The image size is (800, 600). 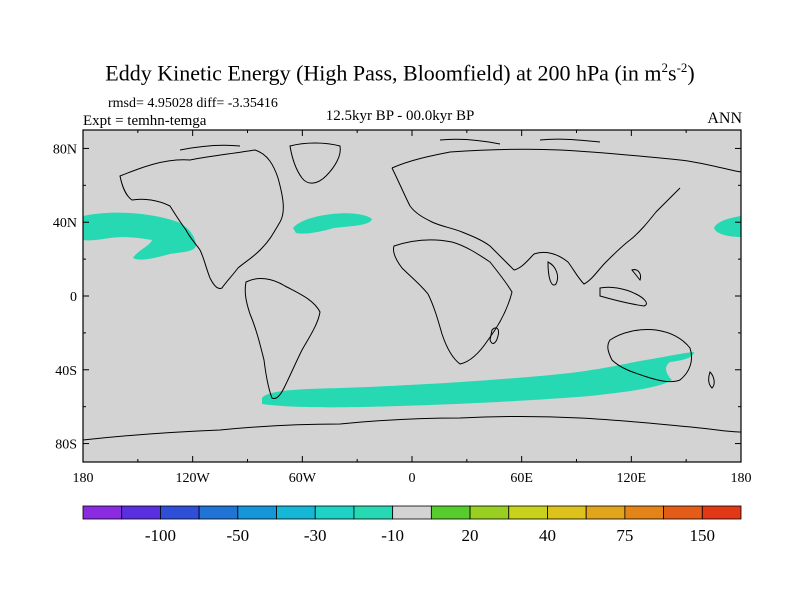 I want to click on lon-tick-label: 120E, so click(x=632, y=478).